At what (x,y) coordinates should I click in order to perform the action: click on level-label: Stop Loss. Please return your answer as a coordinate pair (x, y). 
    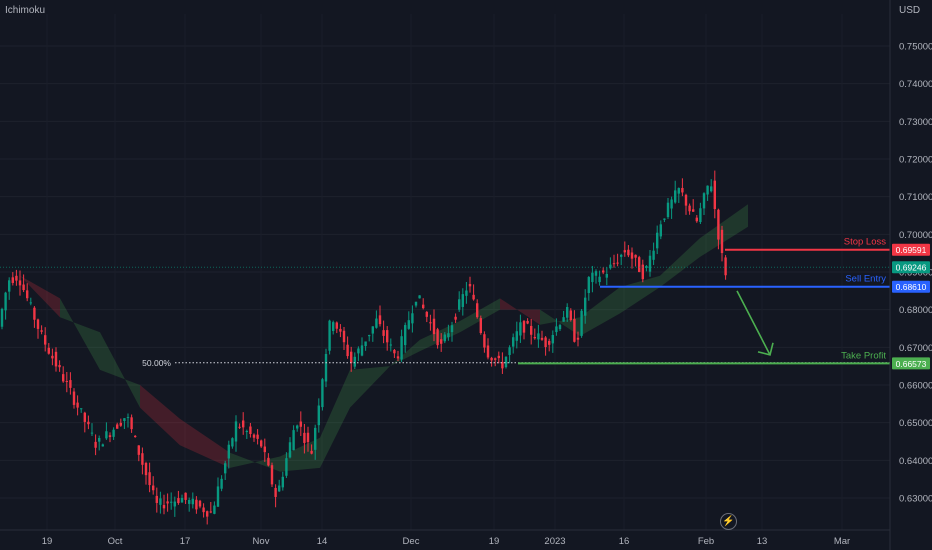
    Looking at the image, I should click on (865, 242).